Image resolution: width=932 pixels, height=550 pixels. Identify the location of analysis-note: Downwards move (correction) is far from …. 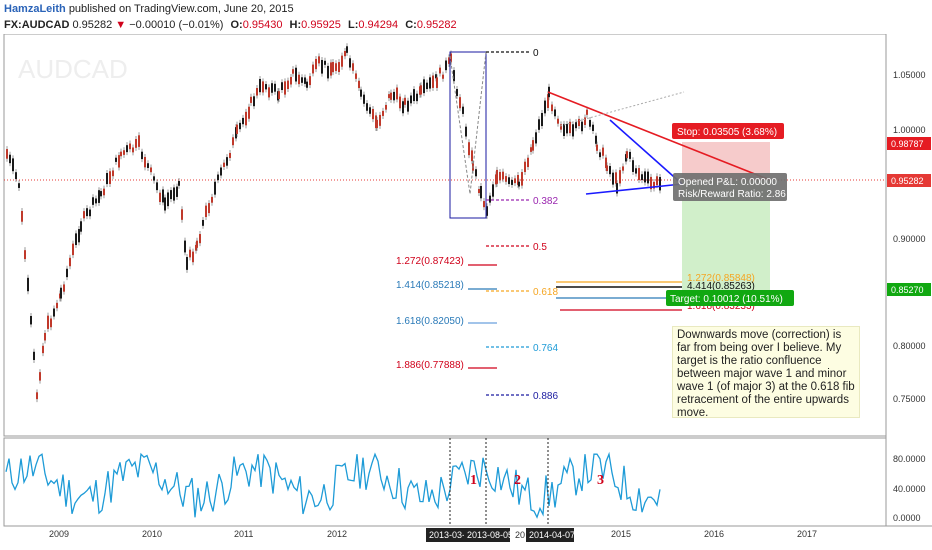
(766, 372).